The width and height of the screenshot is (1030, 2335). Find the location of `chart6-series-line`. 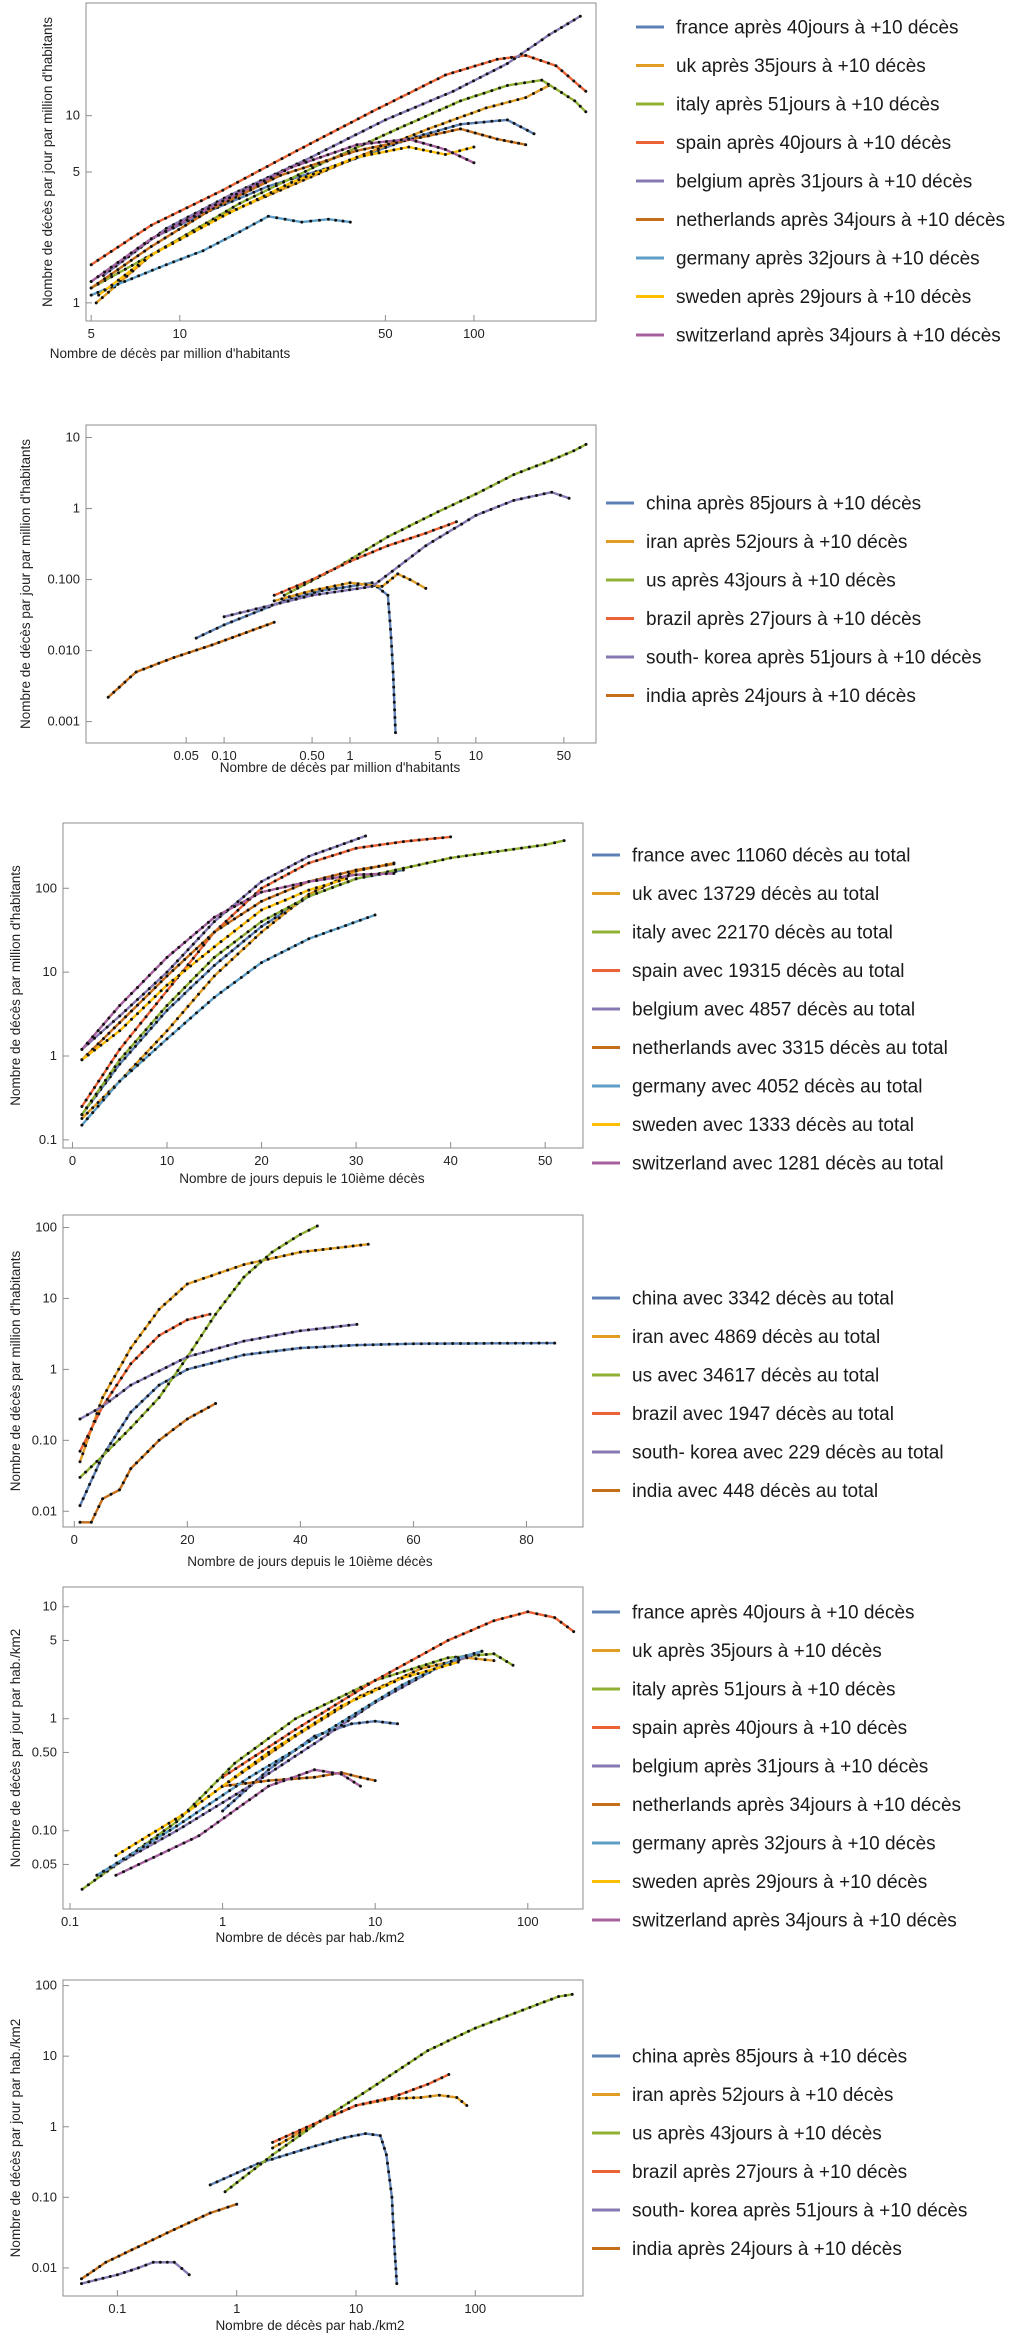

chart6-series-line is located at coordinates (135, 2273).